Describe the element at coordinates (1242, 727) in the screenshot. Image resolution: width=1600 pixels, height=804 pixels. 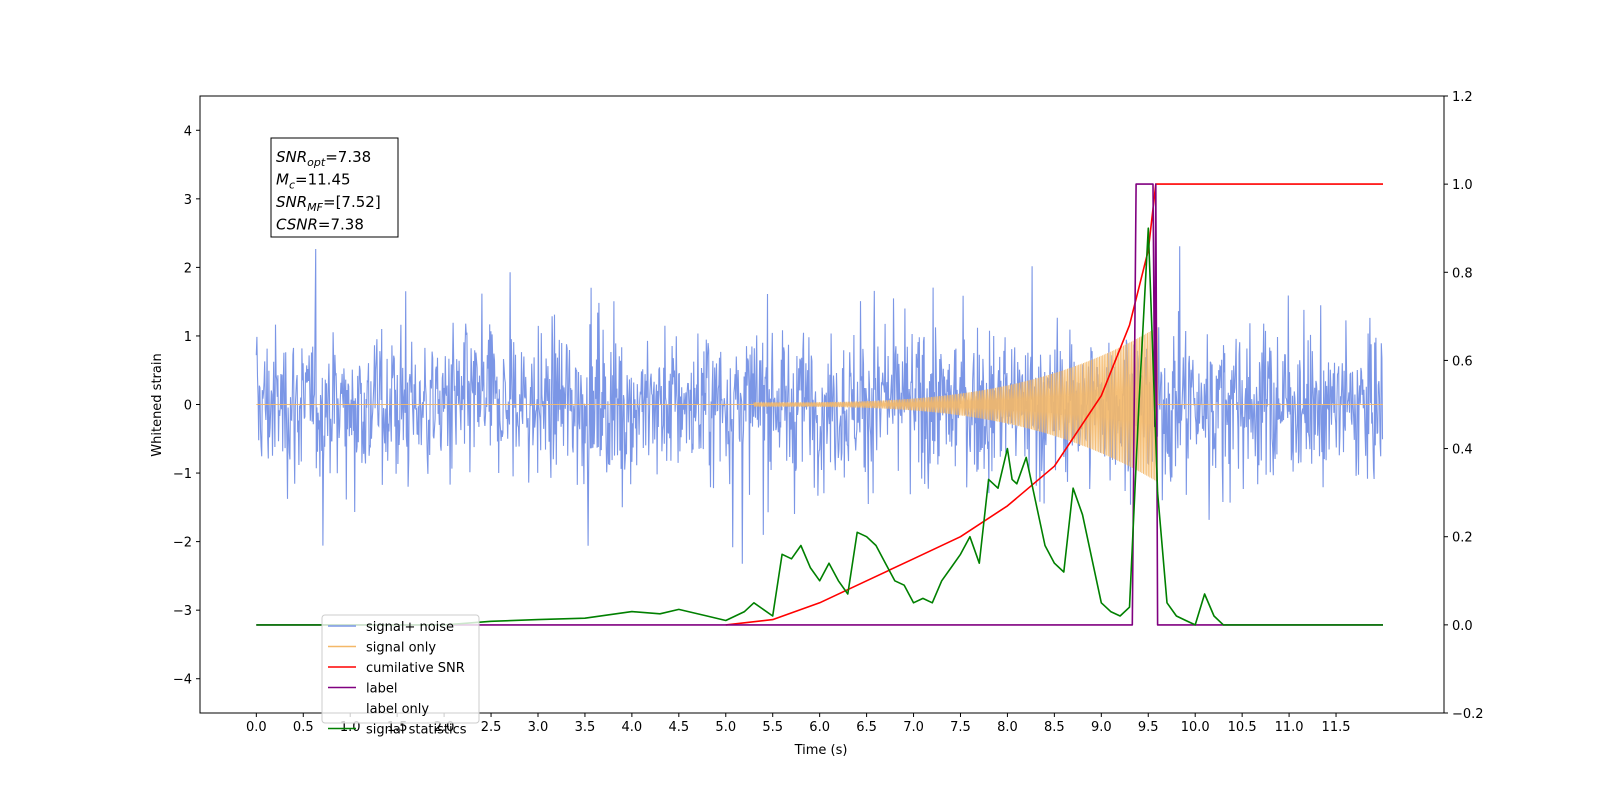
I see `x-tick-label: 10.5` at that location.